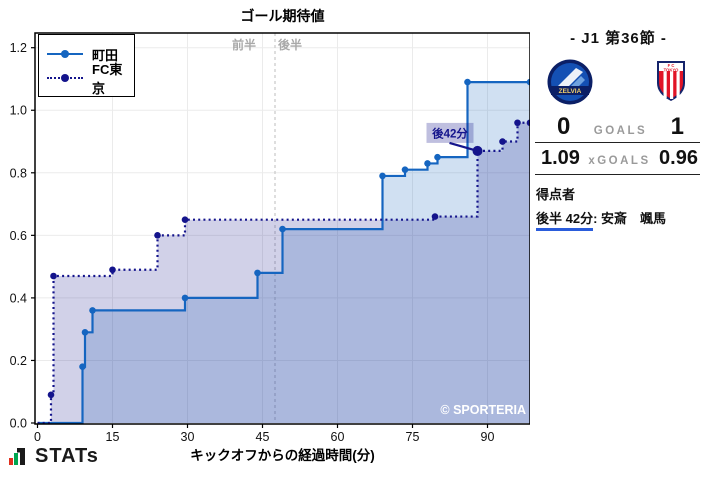 The image size is (707, 479). Describe the element at coordinates (105, 55) in the screenshot. I see `legend-label-home: 町田` at that location.